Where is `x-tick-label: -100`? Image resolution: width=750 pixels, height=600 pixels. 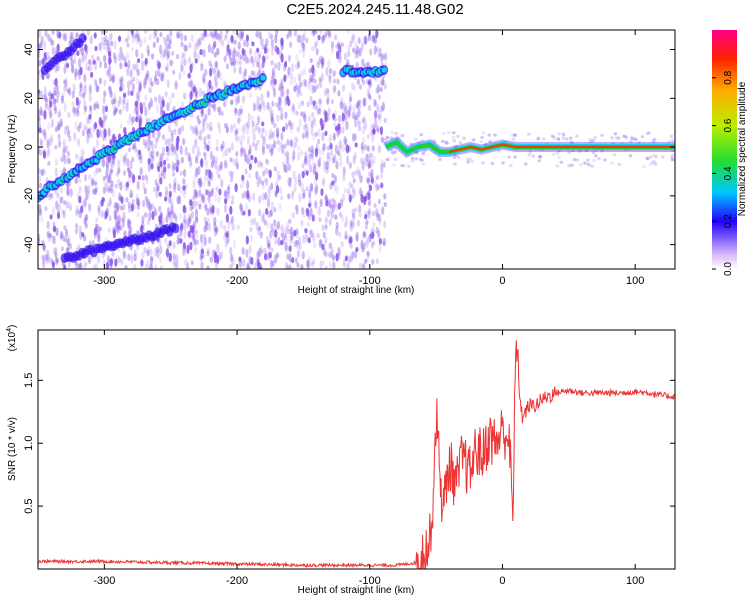
x-tick-label: -100 is located at coordinates (370, 581).